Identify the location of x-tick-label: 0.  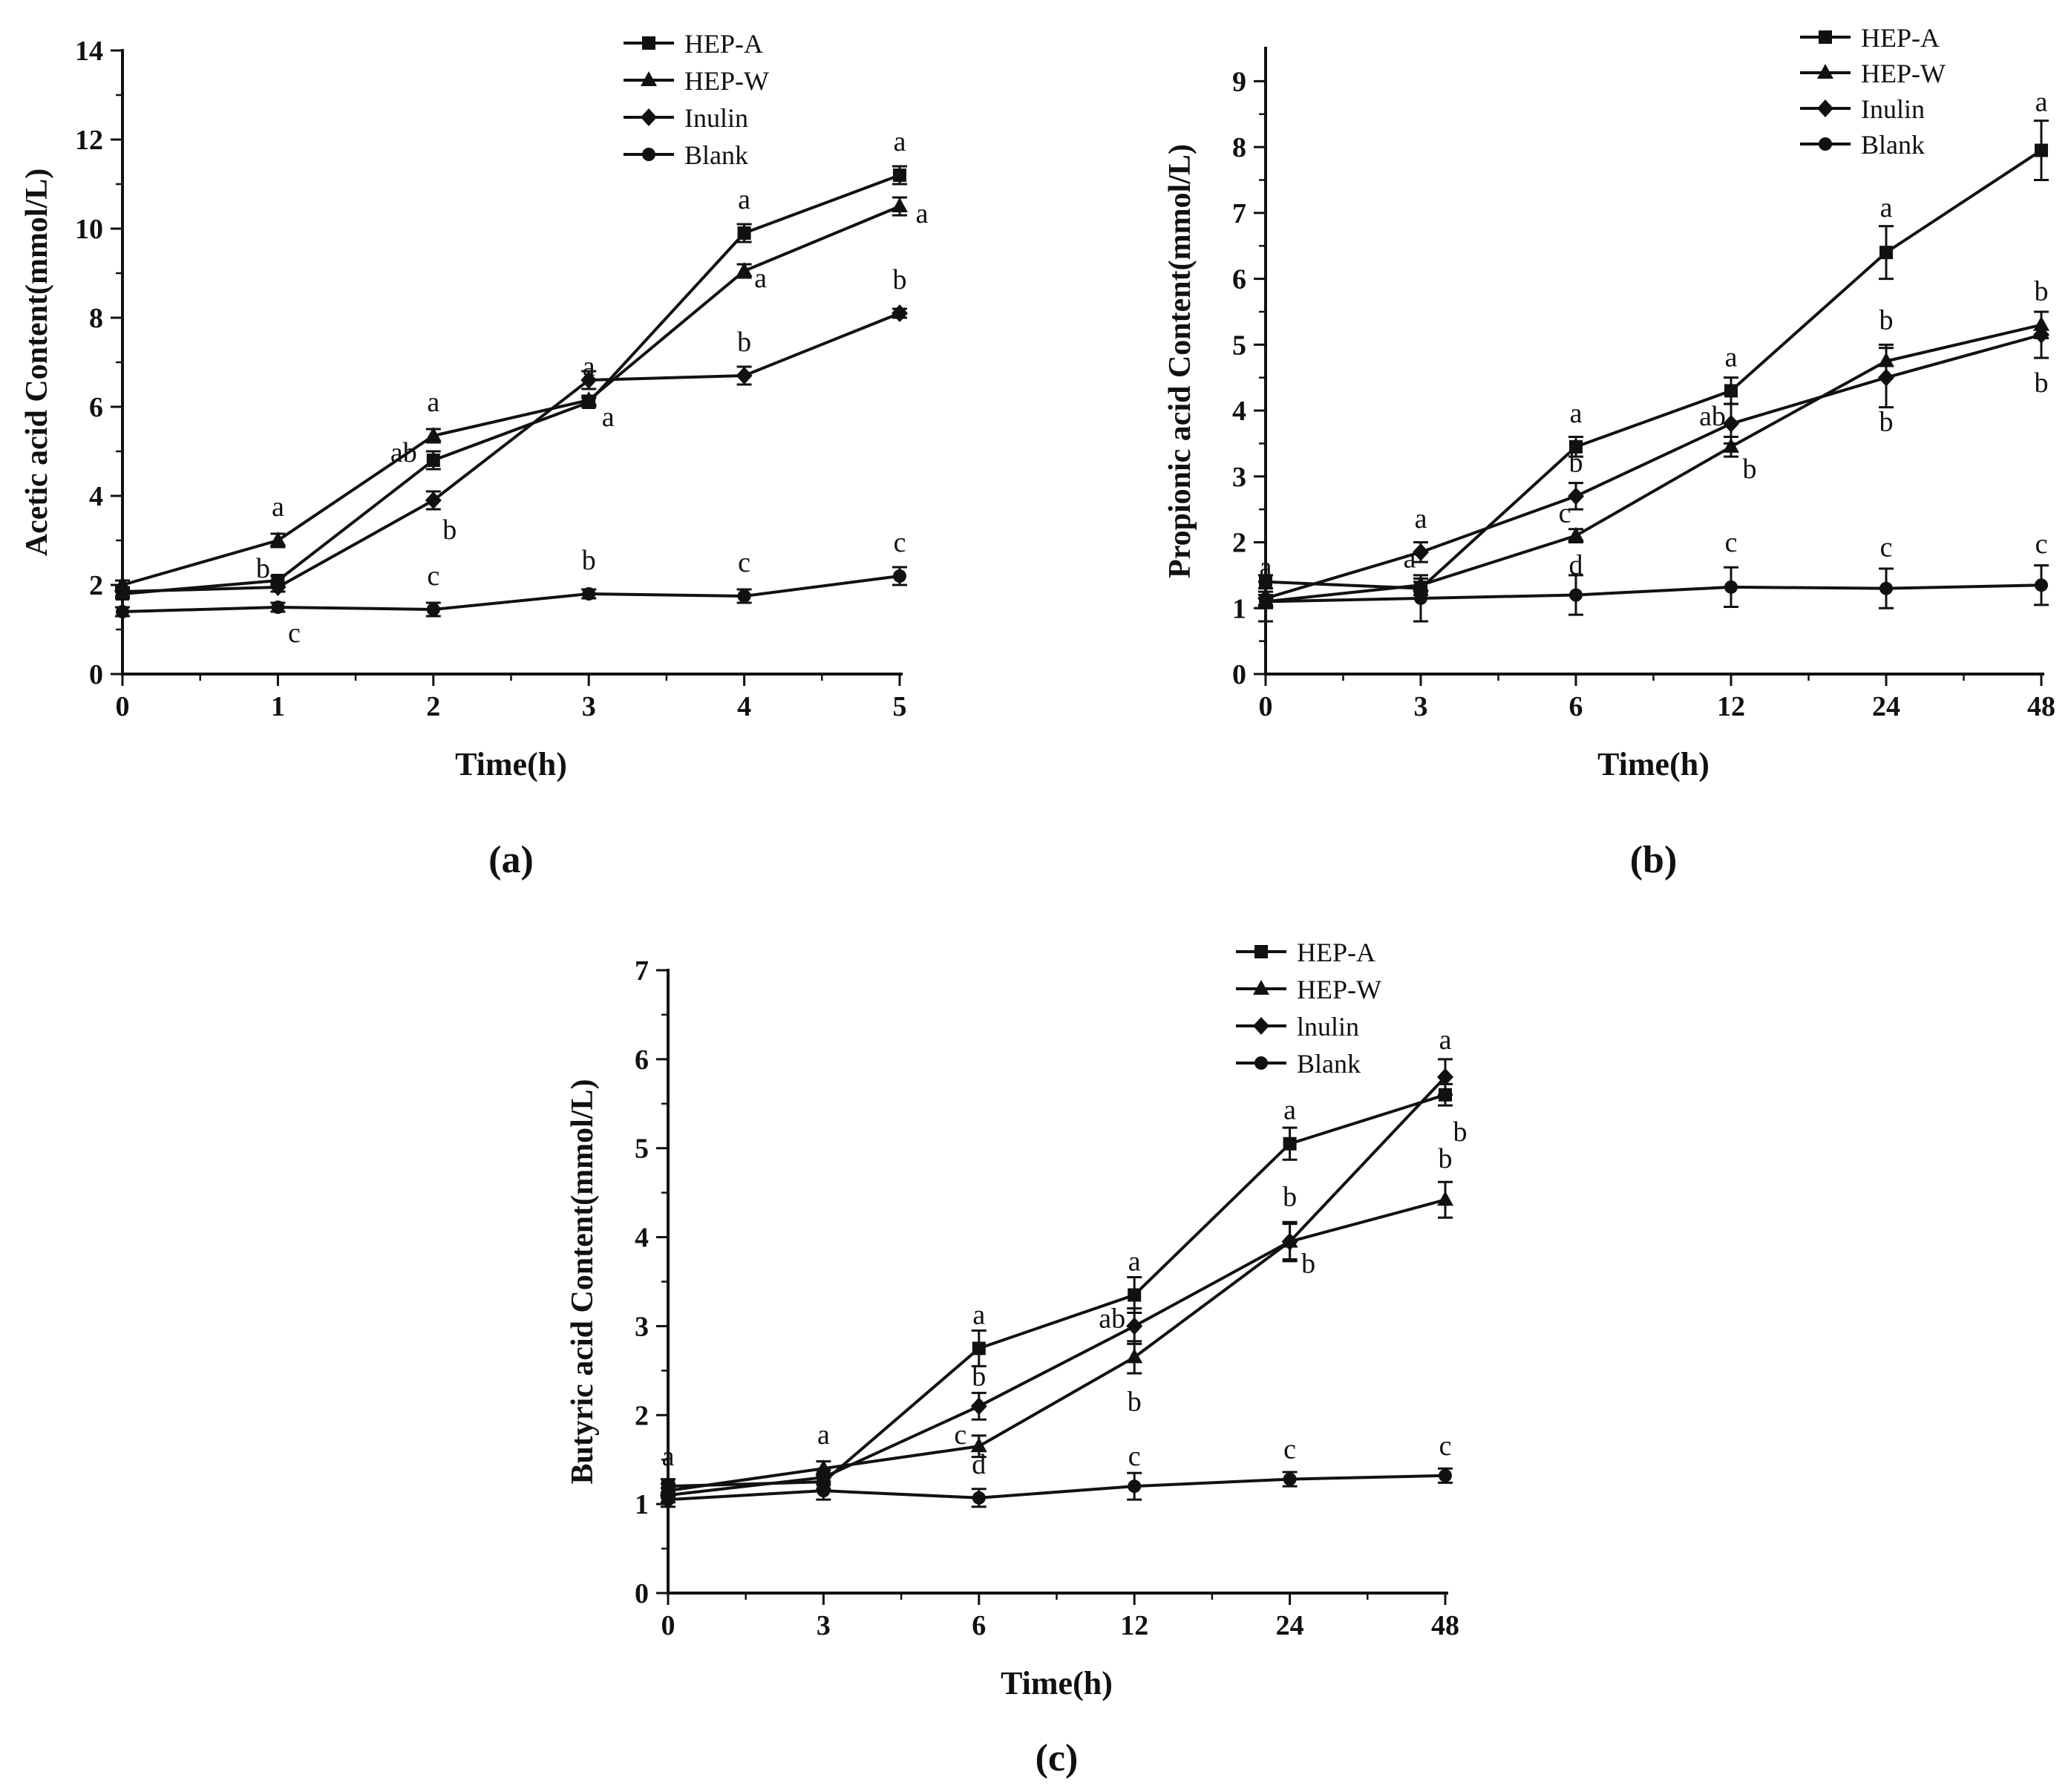
(668, 1625).